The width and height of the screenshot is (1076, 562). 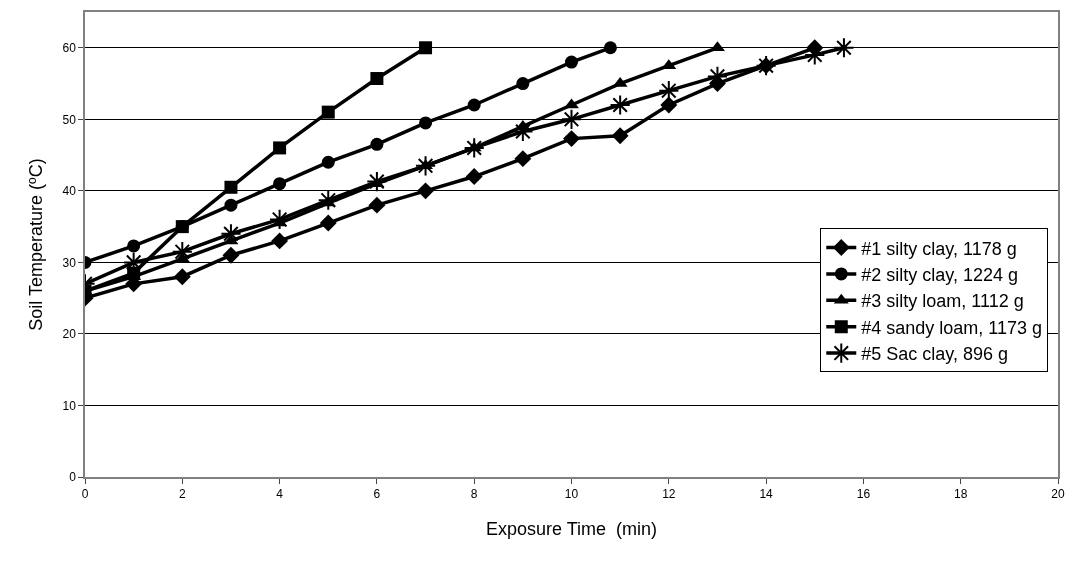 What do you see at coordinates (571, 528) in the screenshot?
I see `x-axis-title: Exposure Time (min)` at bounding box center [571, 528].